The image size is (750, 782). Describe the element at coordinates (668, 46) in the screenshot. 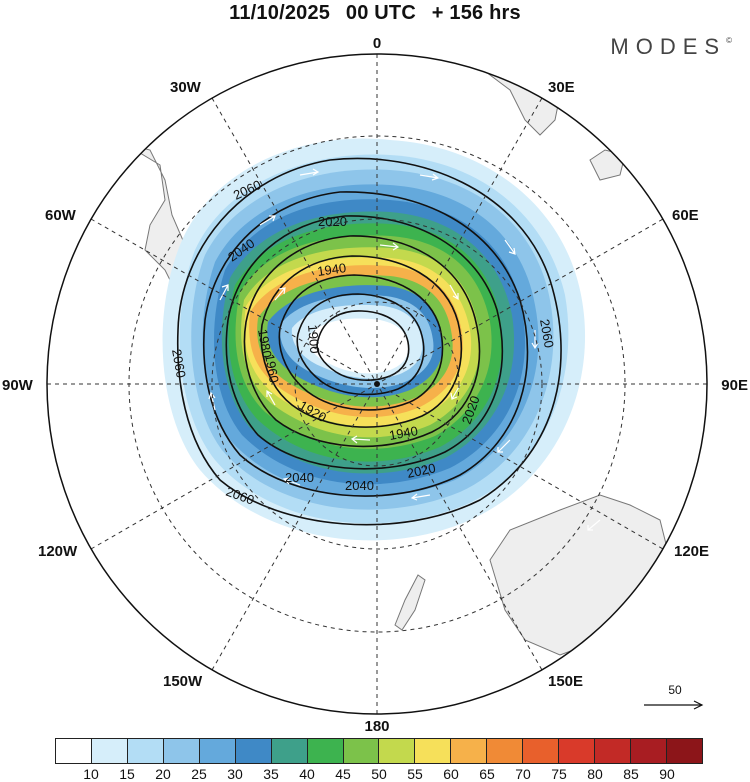

I see `brand-name: MODES` at that location.